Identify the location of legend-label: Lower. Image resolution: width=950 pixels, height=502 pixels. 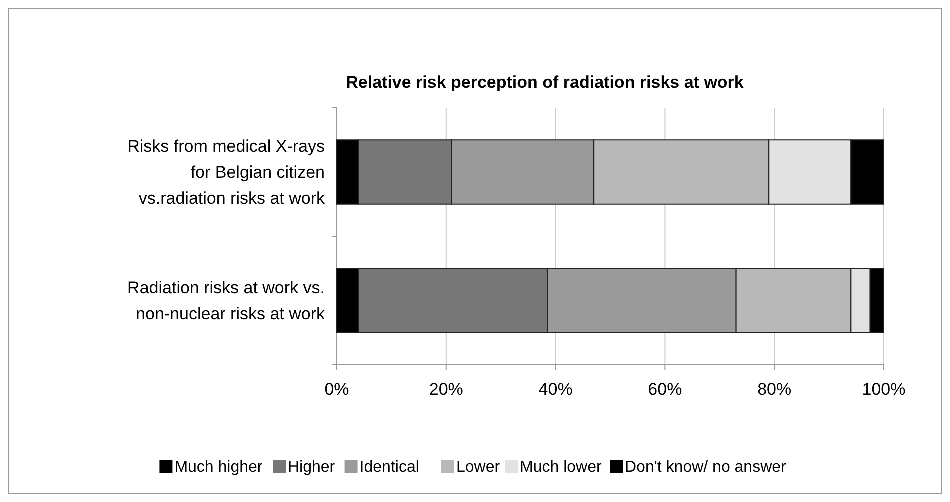
(478, 467).